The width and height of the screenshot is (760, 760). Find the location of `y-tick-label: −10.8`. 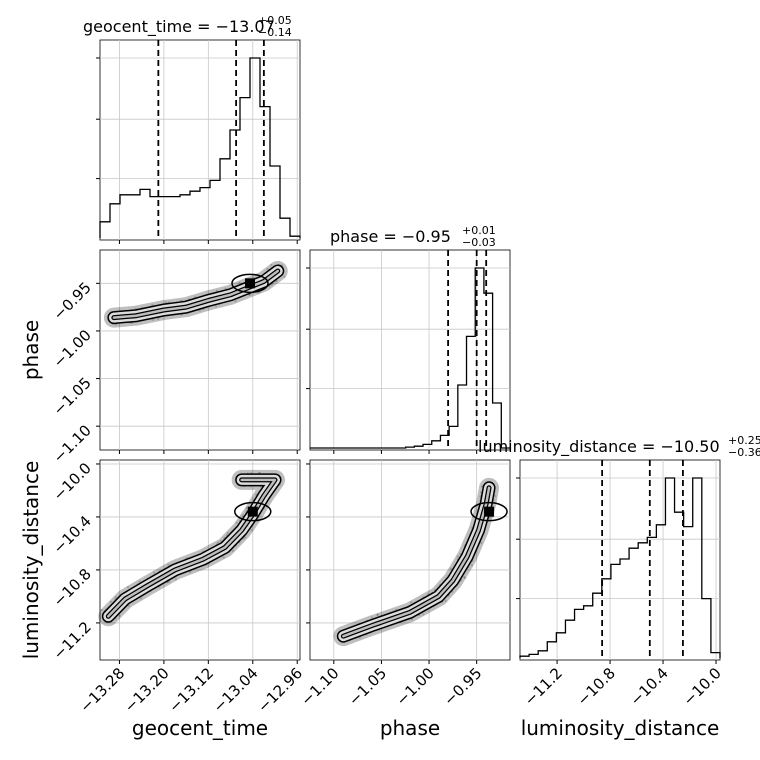

y-tick-label: −10.8 is located at coordinates (72, 587).